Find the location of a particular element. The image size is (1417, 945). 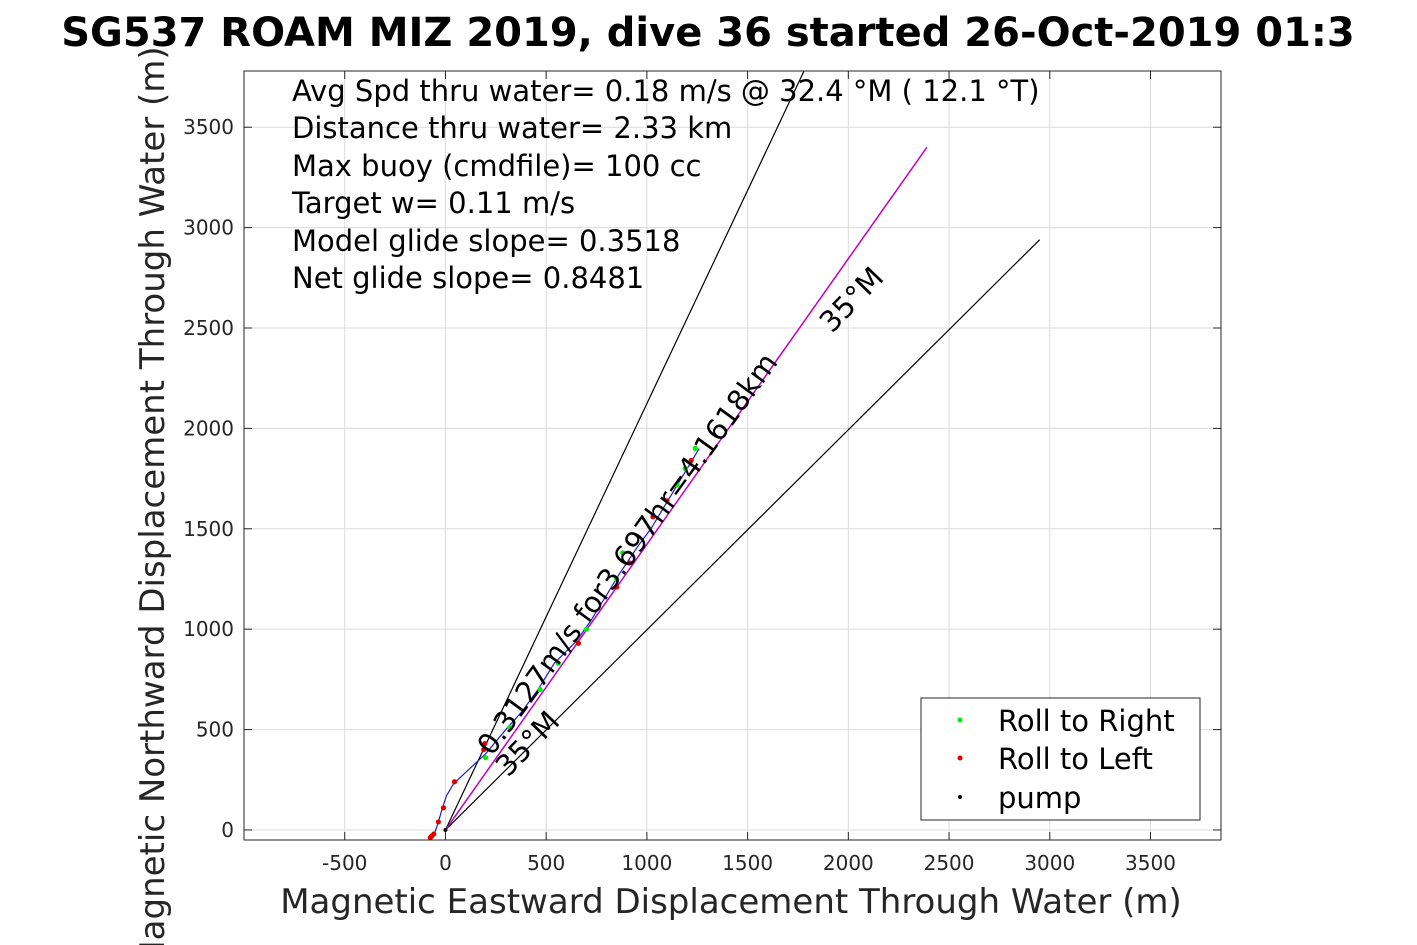

x-tick-label: 3500 is located at coordinates (1150, 863).